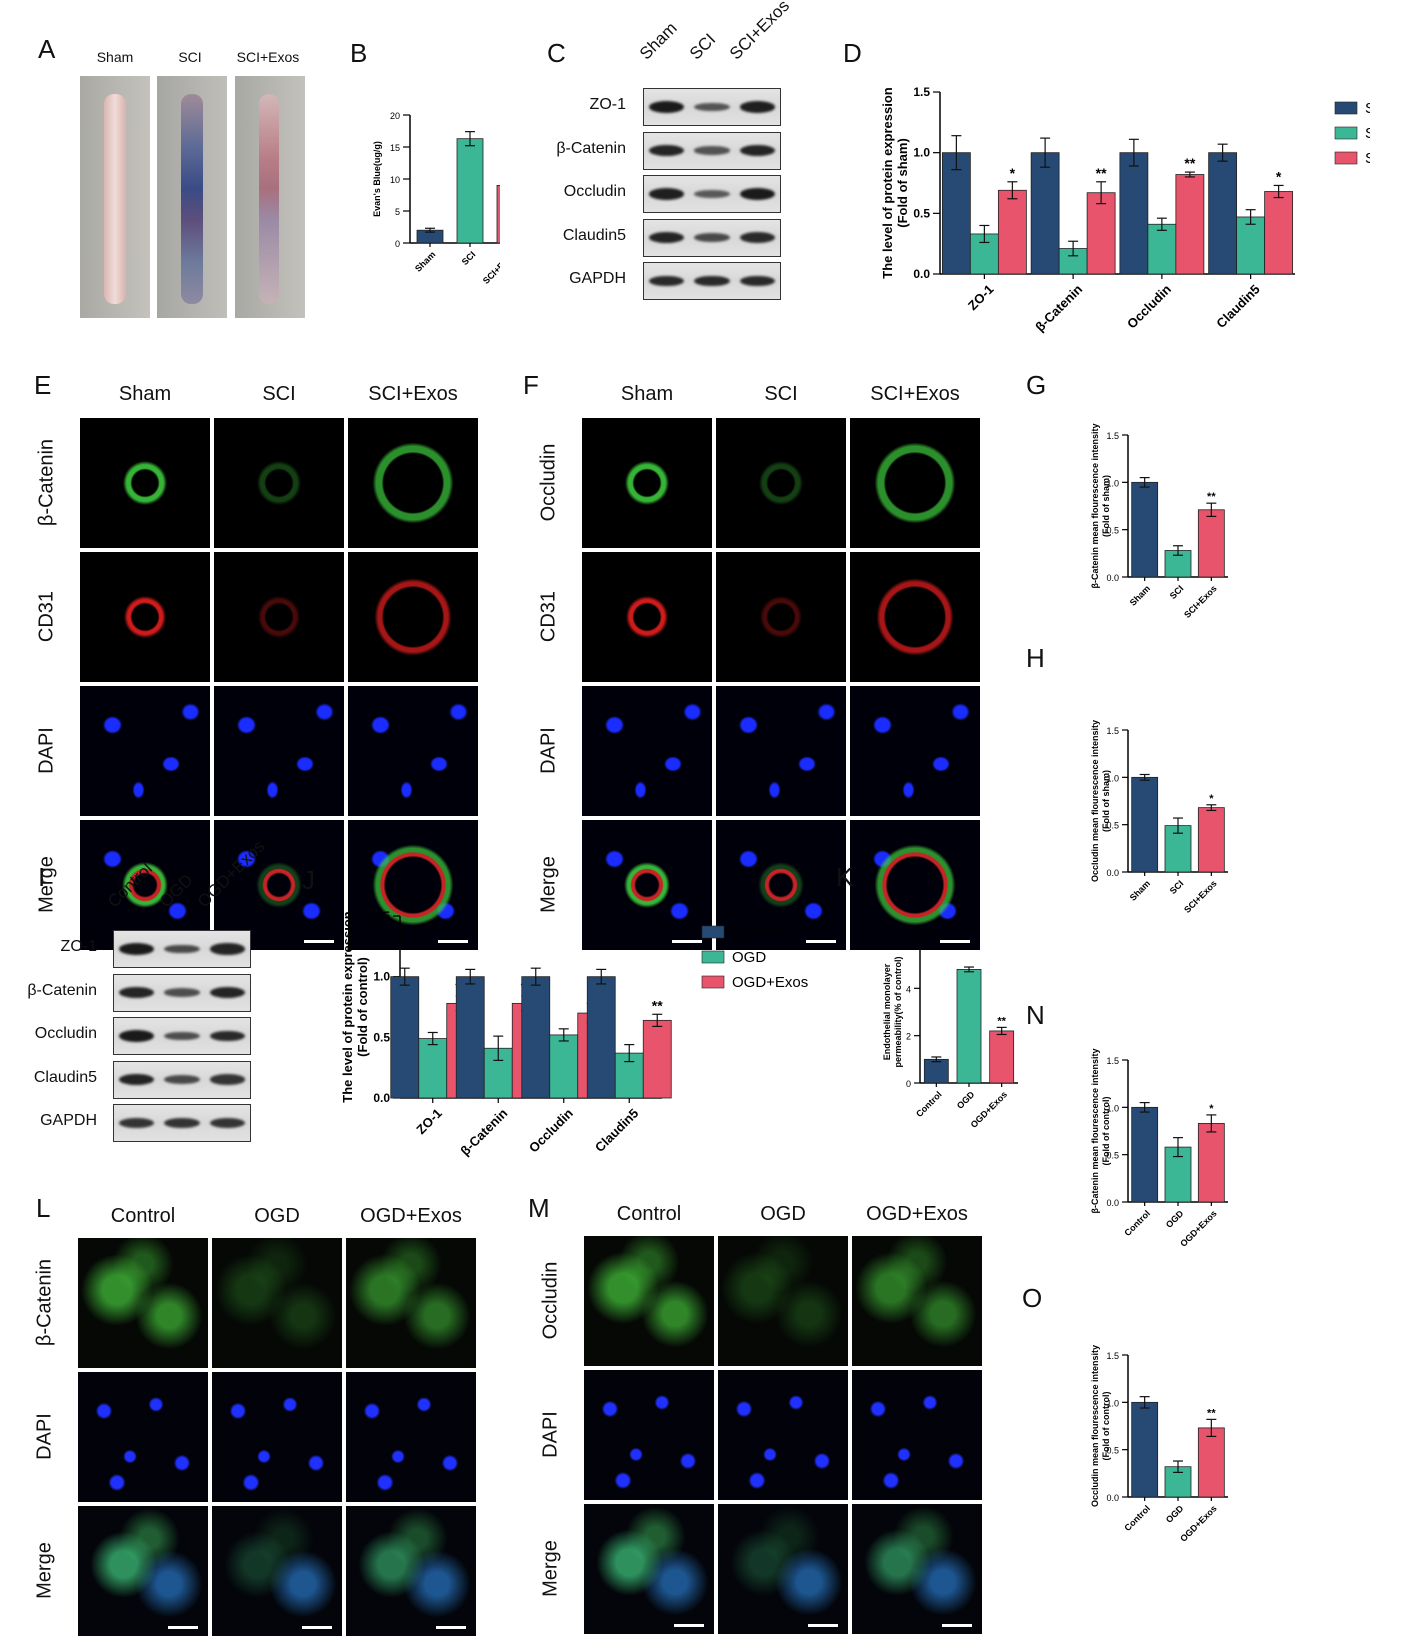  What do you see at coordinates (191, 878) in the screenshot?
I see `wb-i-header: Control OGD OGD+Exos` at bounding box center [191, 878].